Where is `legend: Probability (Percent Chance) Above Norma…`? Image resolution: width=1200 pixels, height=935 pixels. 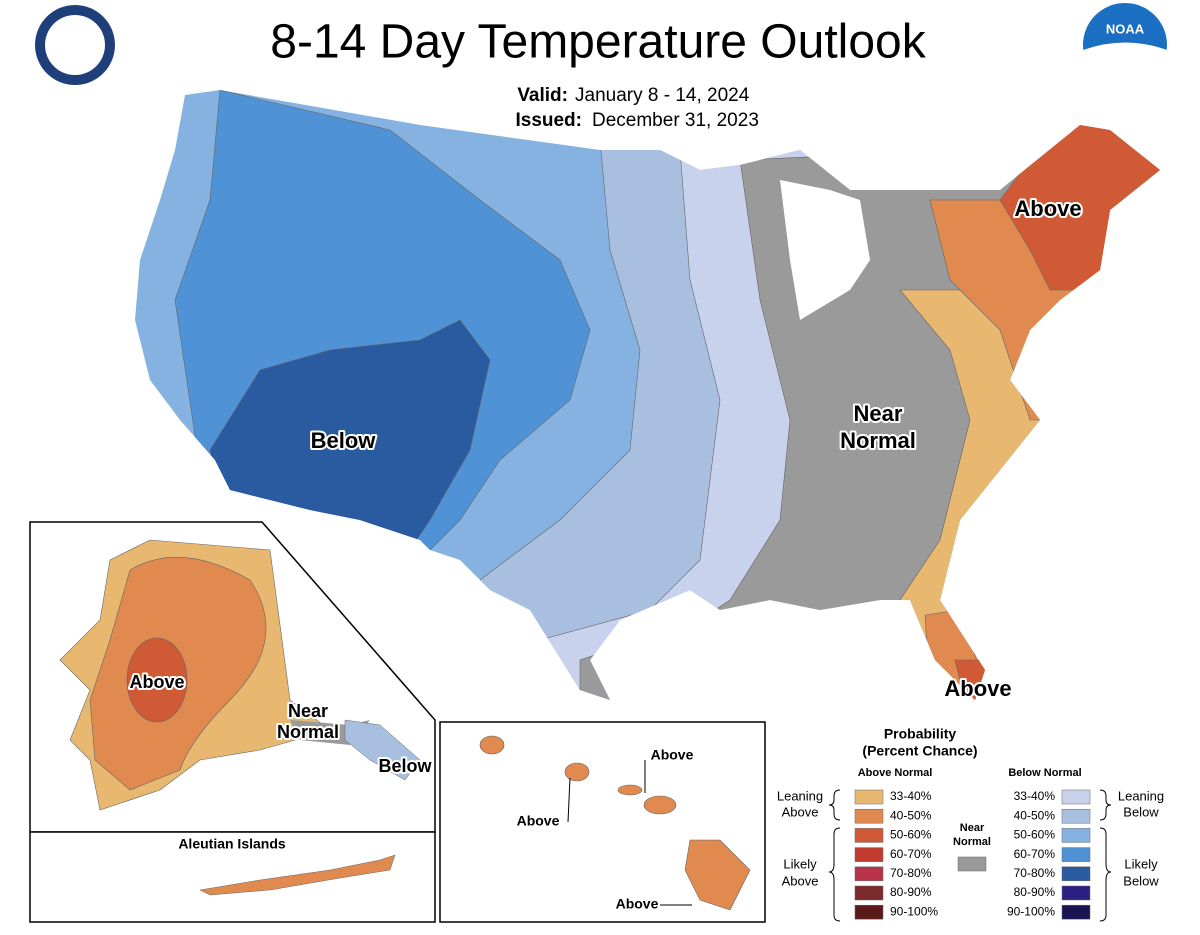
legend: Probability (Percent Chance) Above Norma… is located at coordinates (970, 824).